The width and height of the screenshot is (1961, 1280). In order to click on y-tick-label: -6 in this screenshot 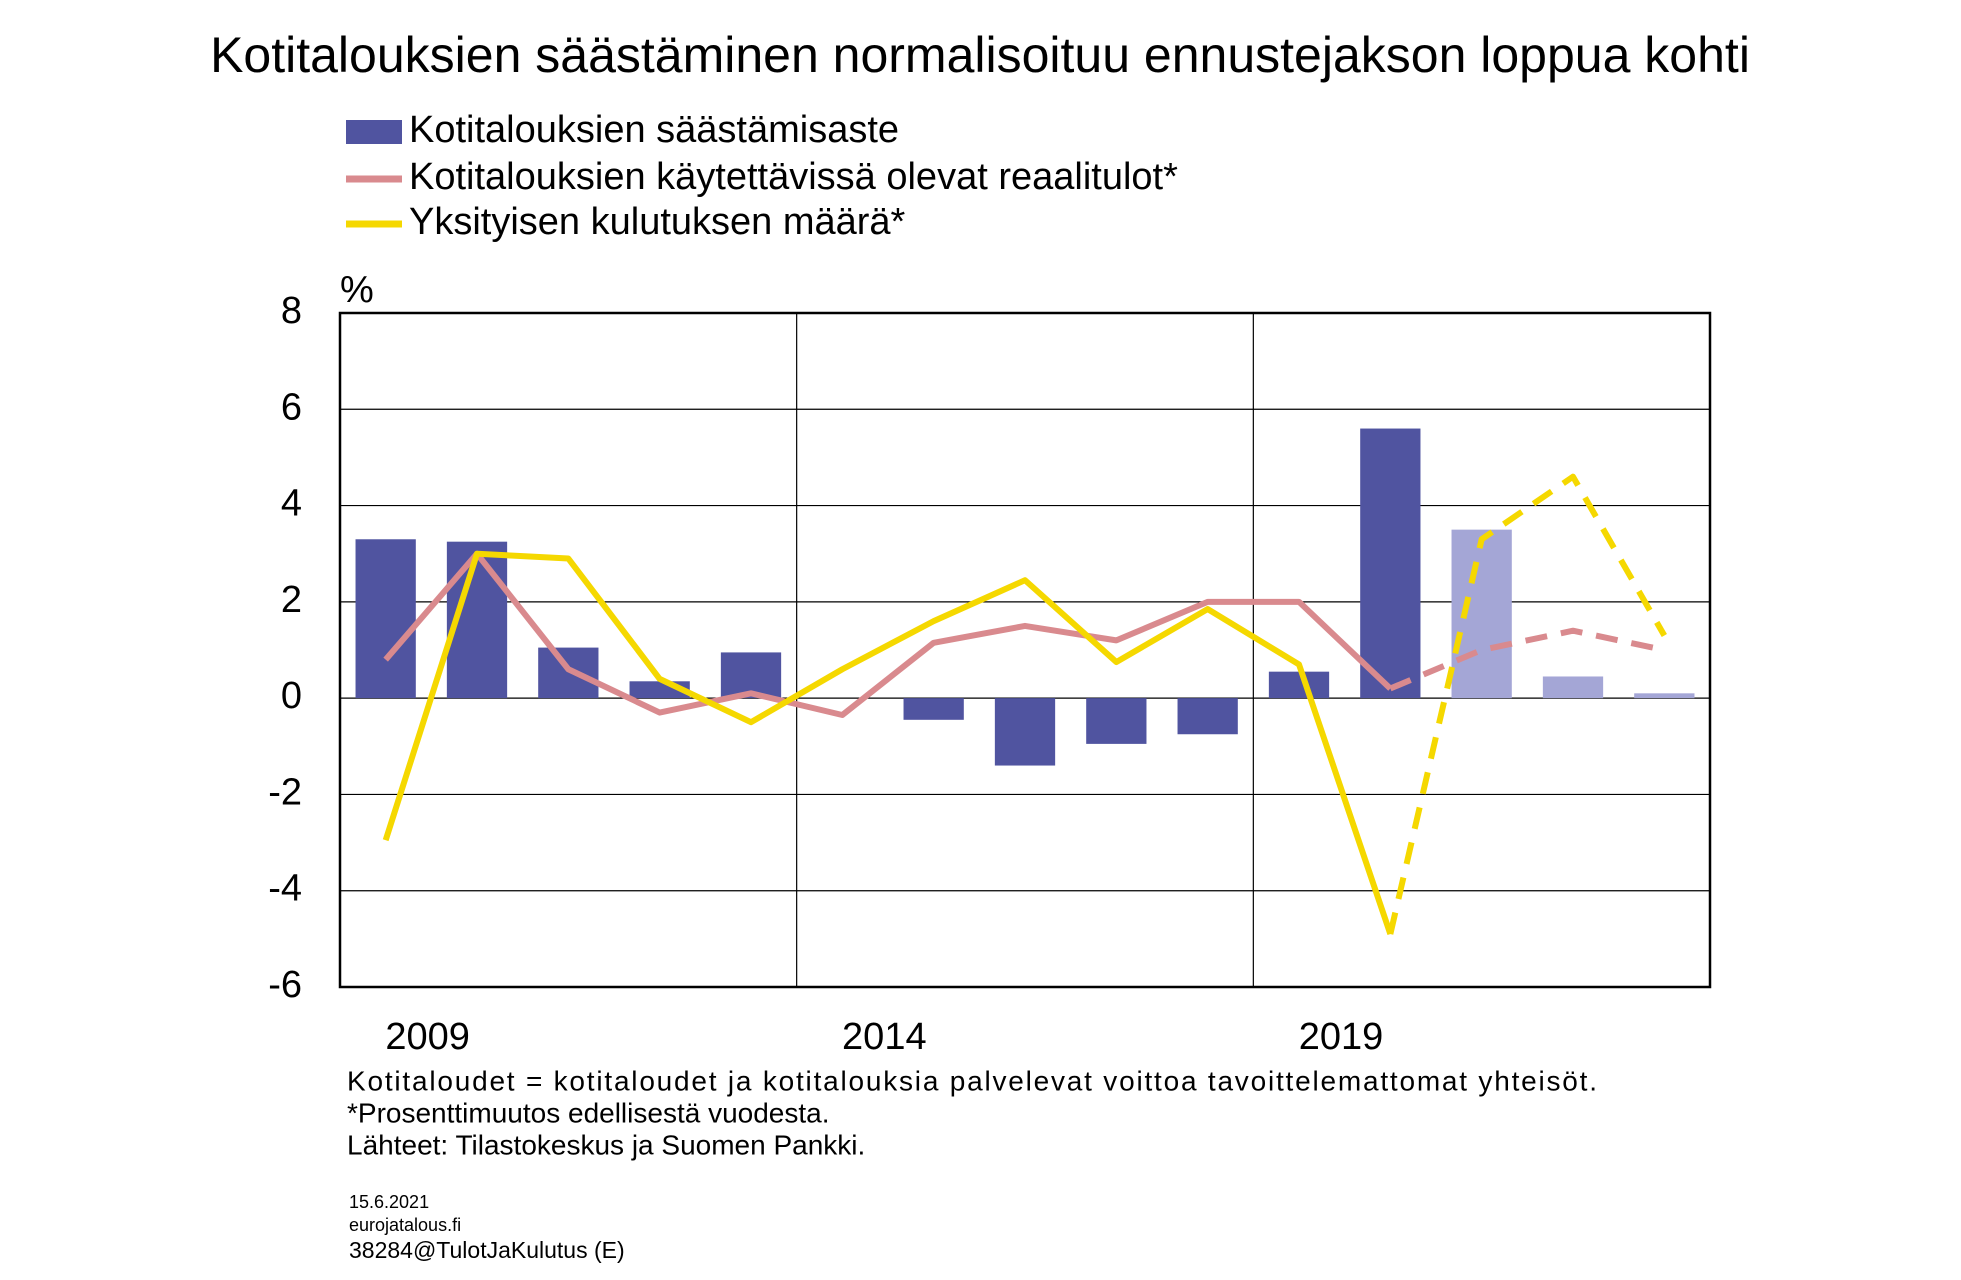, I will do `click(285, 985)`.